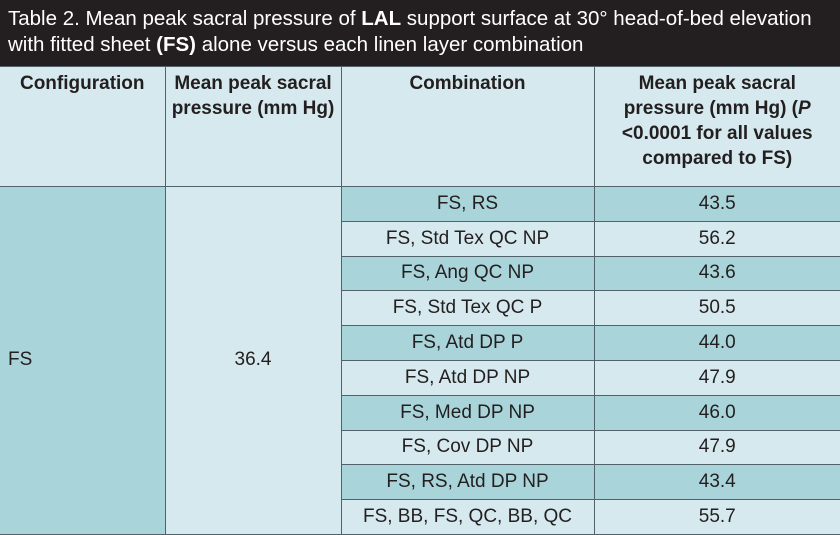 The height and width of the screenshot is (535, 840). What do you see at coordinates (467, 517) in the screenshot?
I see `combination-cell: FS, BB, FS, QC, BB, QC` at bounding box center [467, 517].